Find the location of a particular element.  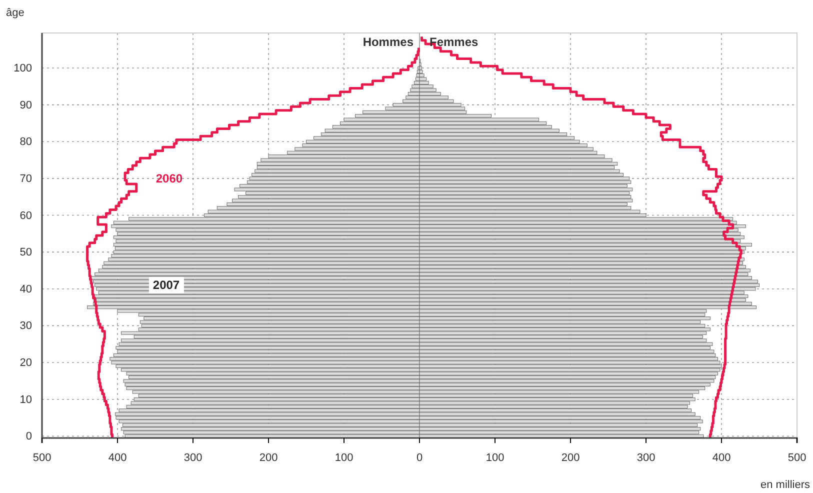

y-tick-label: 20 is located at coordinates (26, 363).